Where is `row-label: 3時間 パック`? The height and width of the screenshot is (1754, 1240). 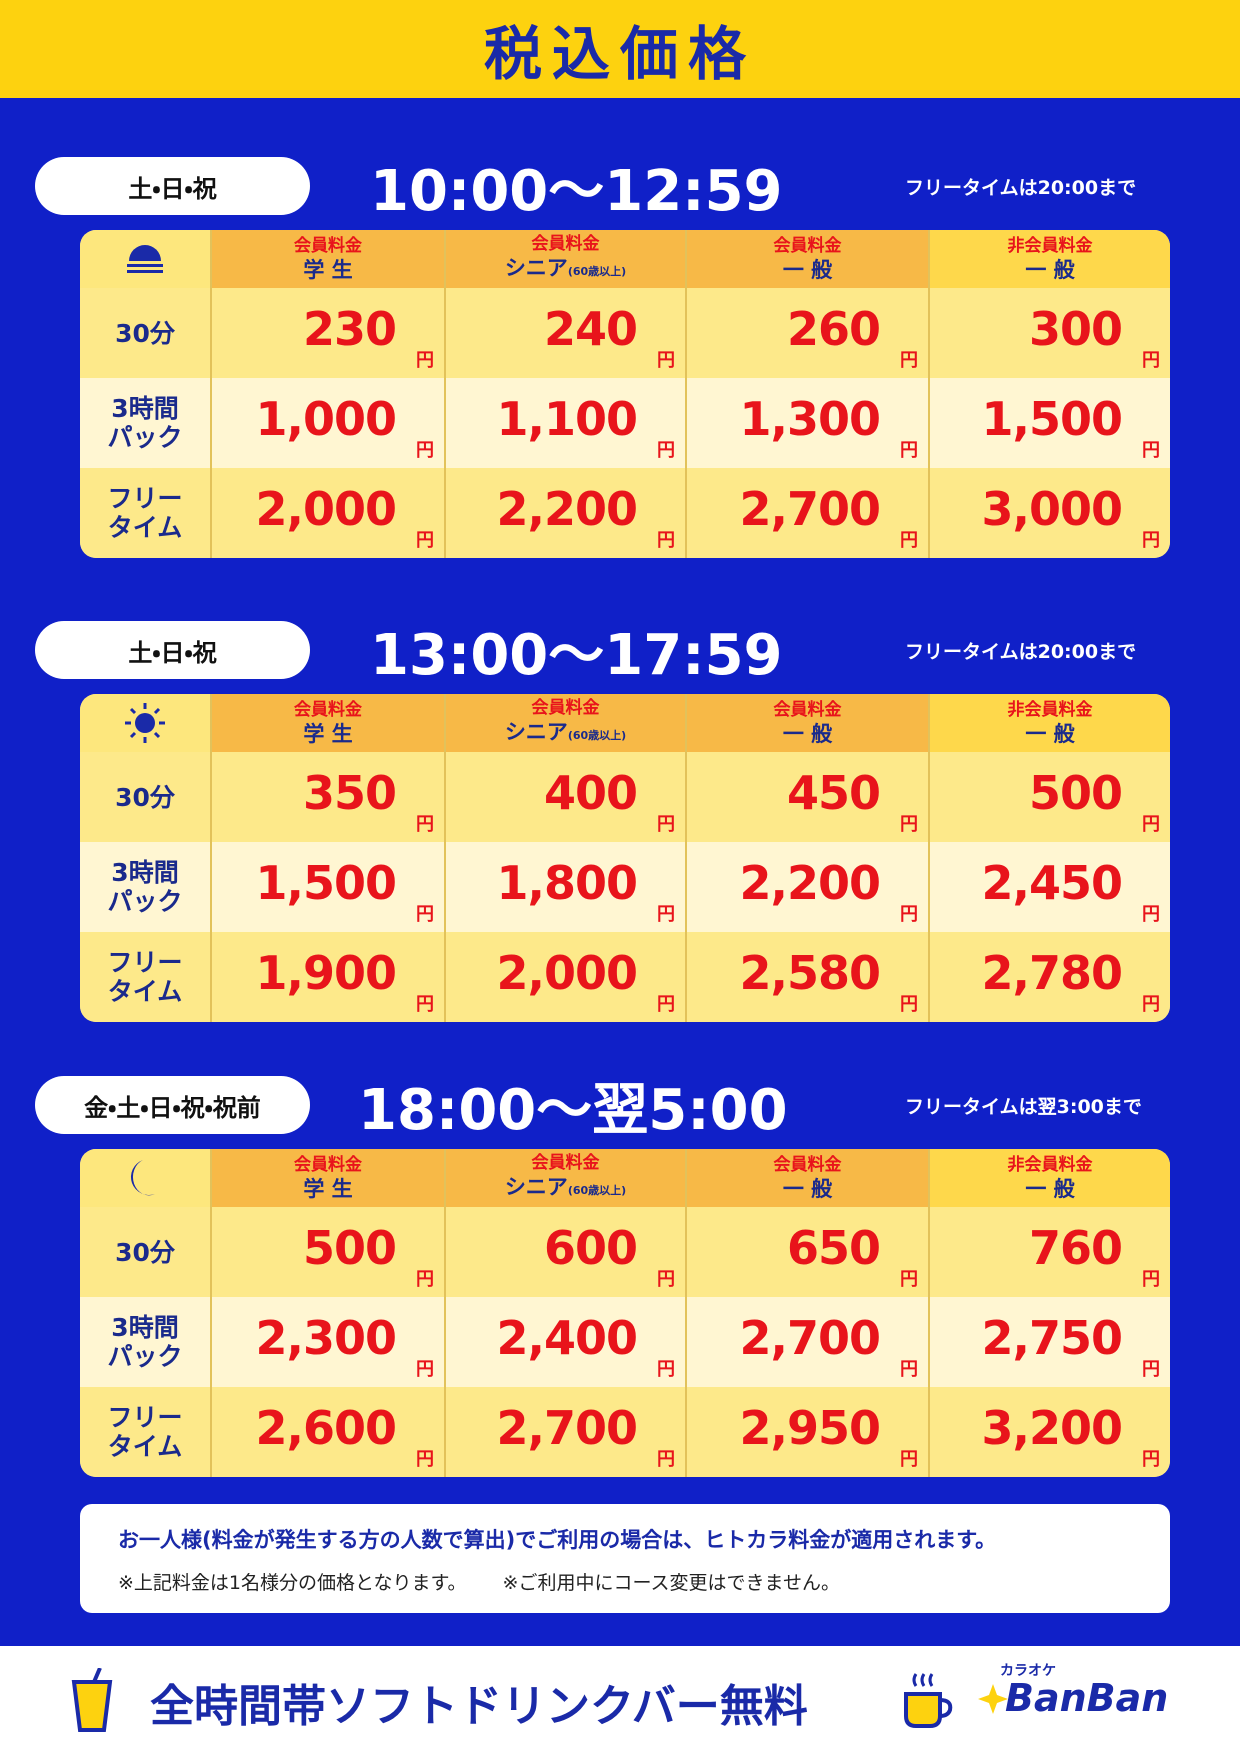 row-label: 3時間 パック is located at coordinates (145, 887).